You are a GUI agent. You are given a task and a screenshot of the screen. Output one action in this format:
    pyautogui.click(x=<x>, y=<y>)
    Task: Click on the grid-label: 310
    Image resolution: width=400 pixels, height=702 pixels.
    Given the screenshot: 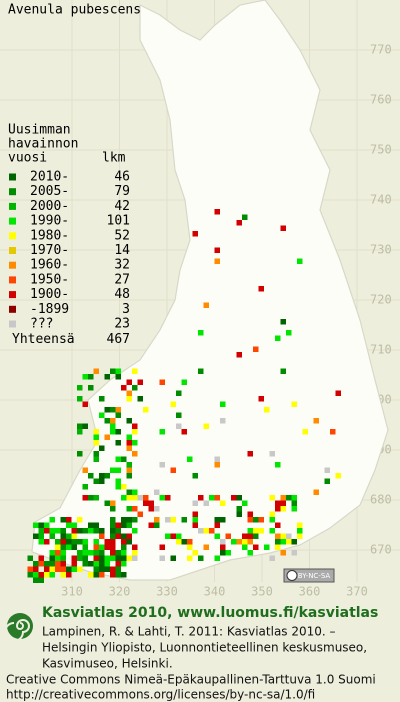 What is the action you would take?
    pyautogui.click(x=72, y=592)
    